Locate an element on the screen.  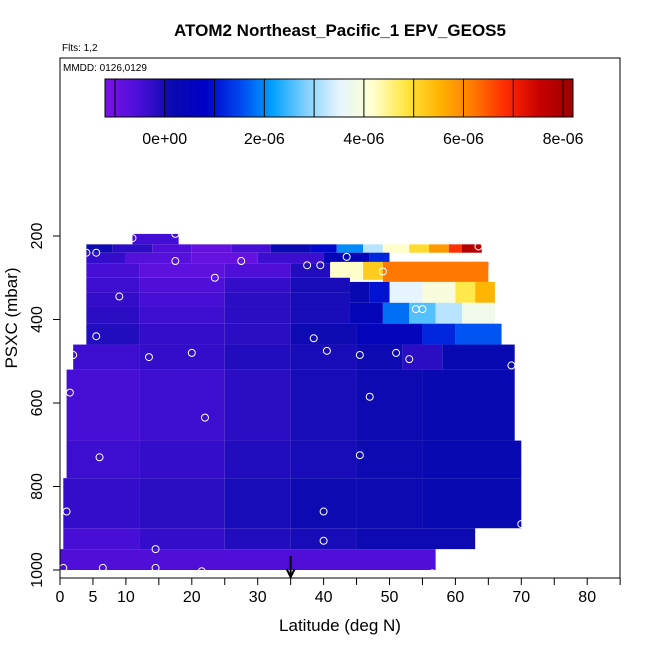
y-tick-label: 200 is located at coordinates (37, 236).